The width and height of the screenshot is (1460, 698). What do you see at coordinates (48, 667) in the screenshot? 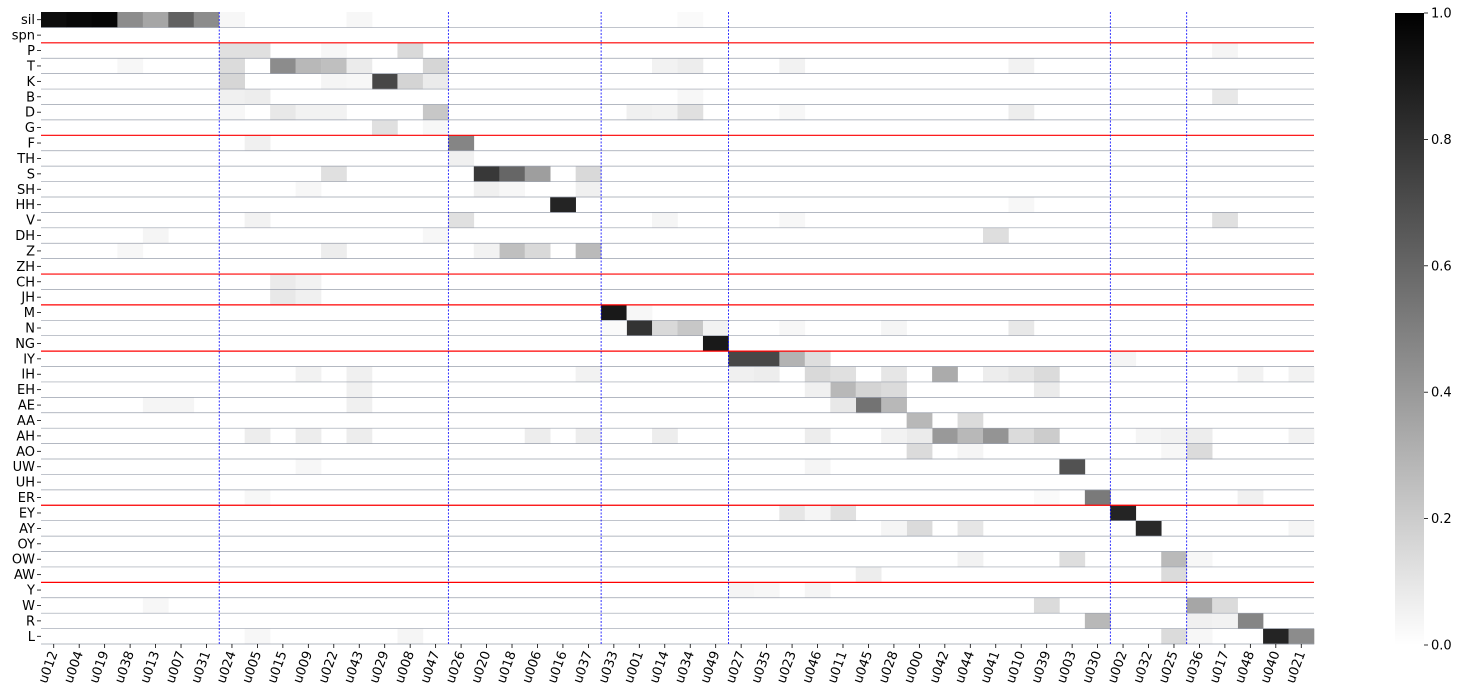
I see `column-label: u012` at bounding box center [48, 667].